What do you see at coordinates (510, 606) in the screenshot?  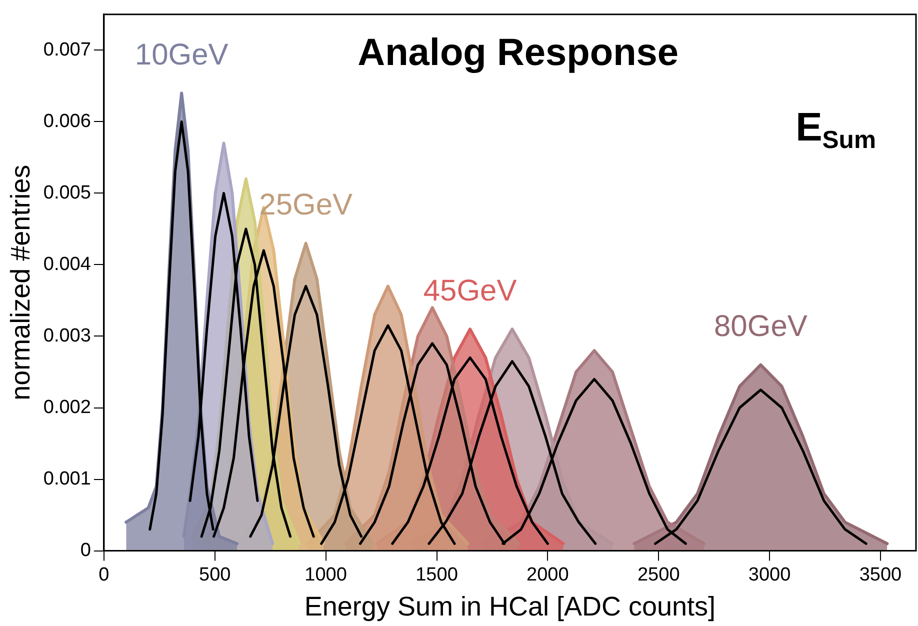 I see `x-axis-title: Energy Sum in HCal [ADC counts]` at bounding box center [510, 606].